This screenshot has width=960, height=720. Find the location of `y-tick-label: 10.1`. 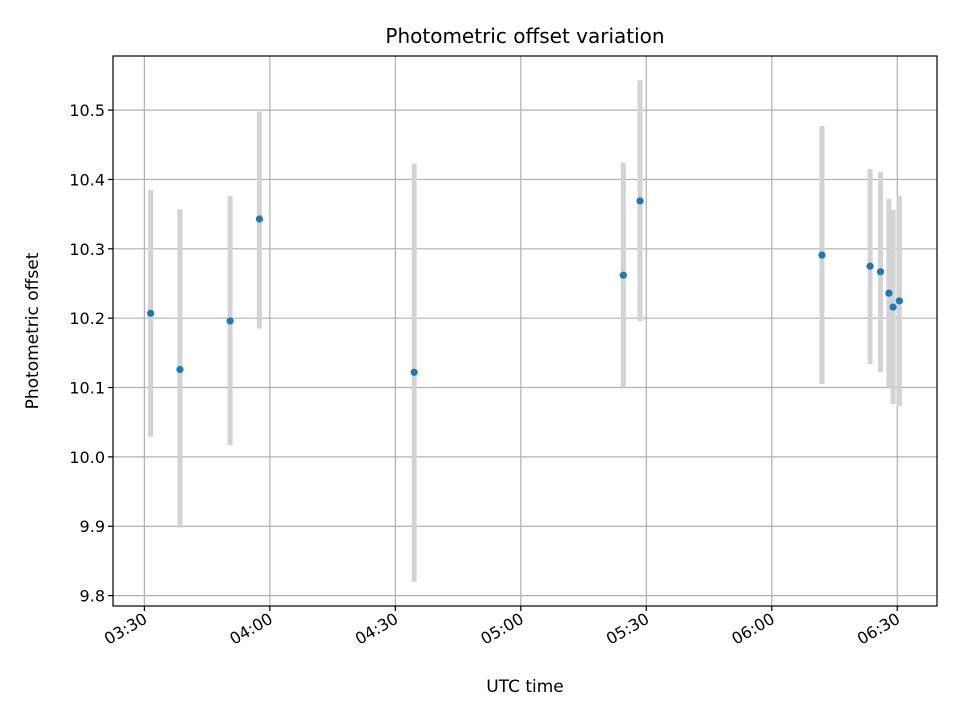

y-tick-label: 10.1 is located at coordinates (87, 388).